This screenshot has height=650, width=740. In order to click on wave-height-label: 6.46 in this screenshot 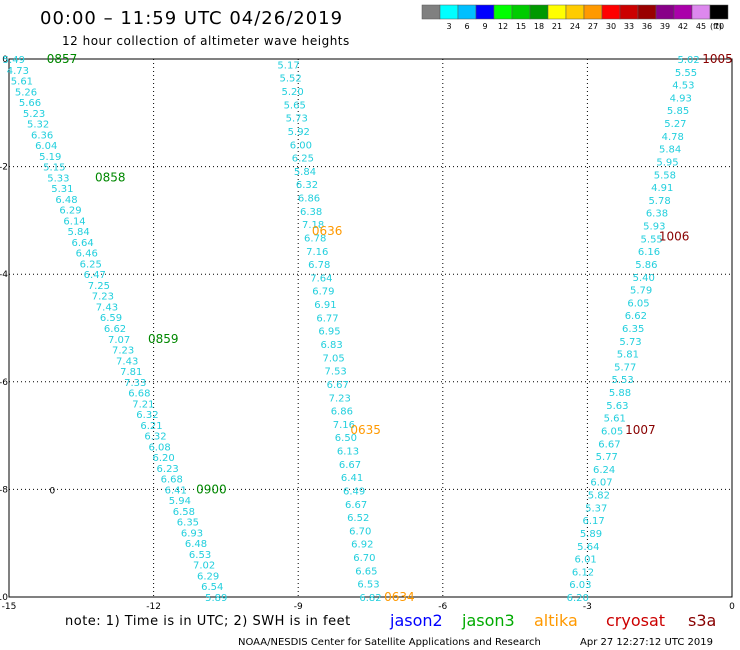, I will do `click(87, 254)`.